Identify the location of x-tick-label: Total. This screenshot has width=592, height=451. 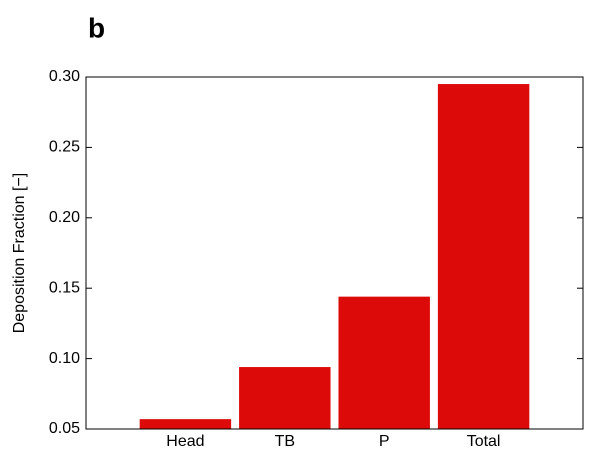
(484, 441).